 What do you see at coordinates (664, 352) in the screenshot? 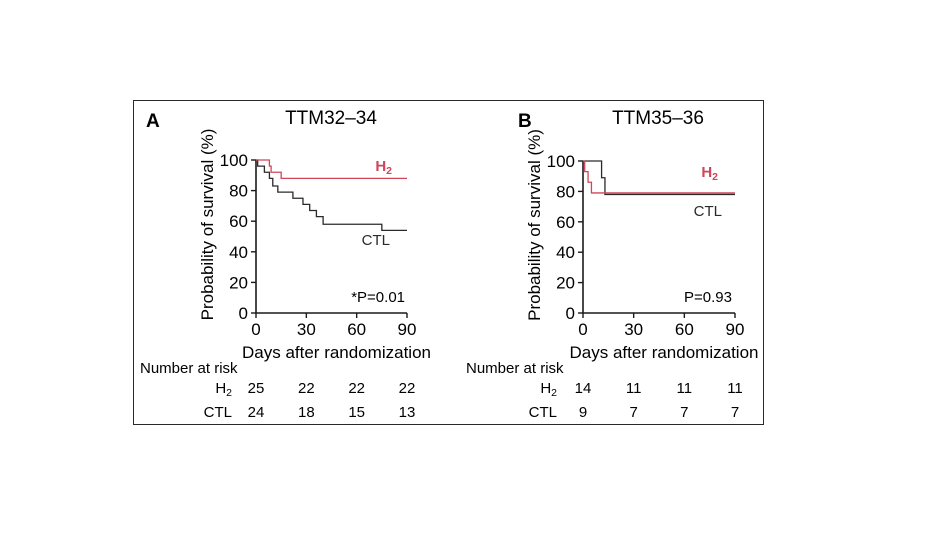
I see `panel-b-x-axis-label: Days after randomization` at bounding box center [664, 352].